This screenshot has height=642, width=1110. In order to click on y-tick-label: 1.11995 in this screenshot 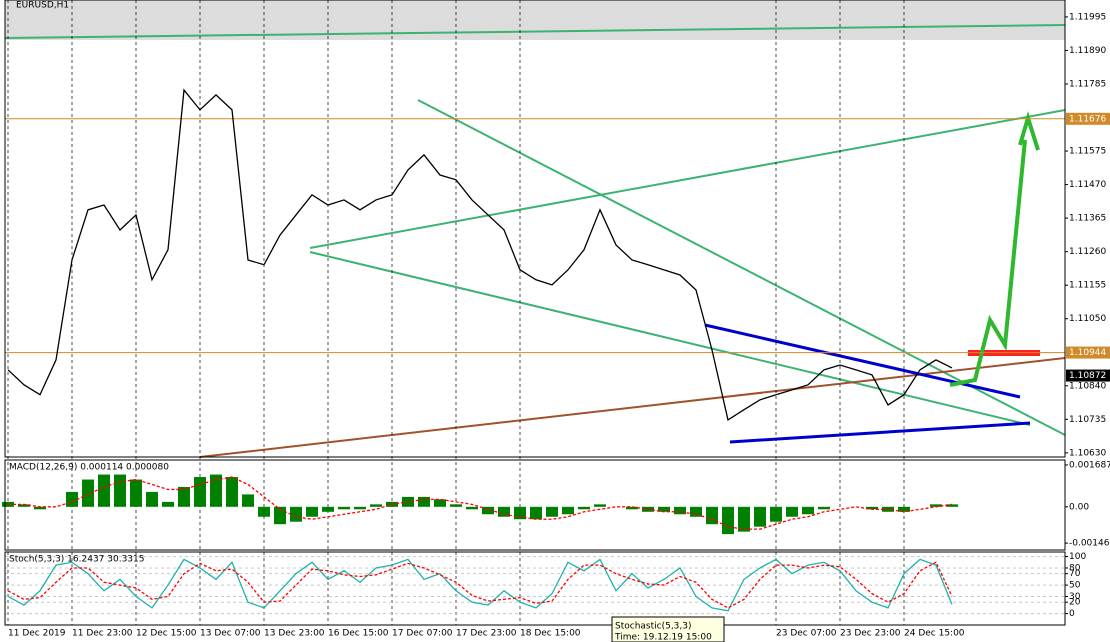, I will do `click(1087, 17)`.